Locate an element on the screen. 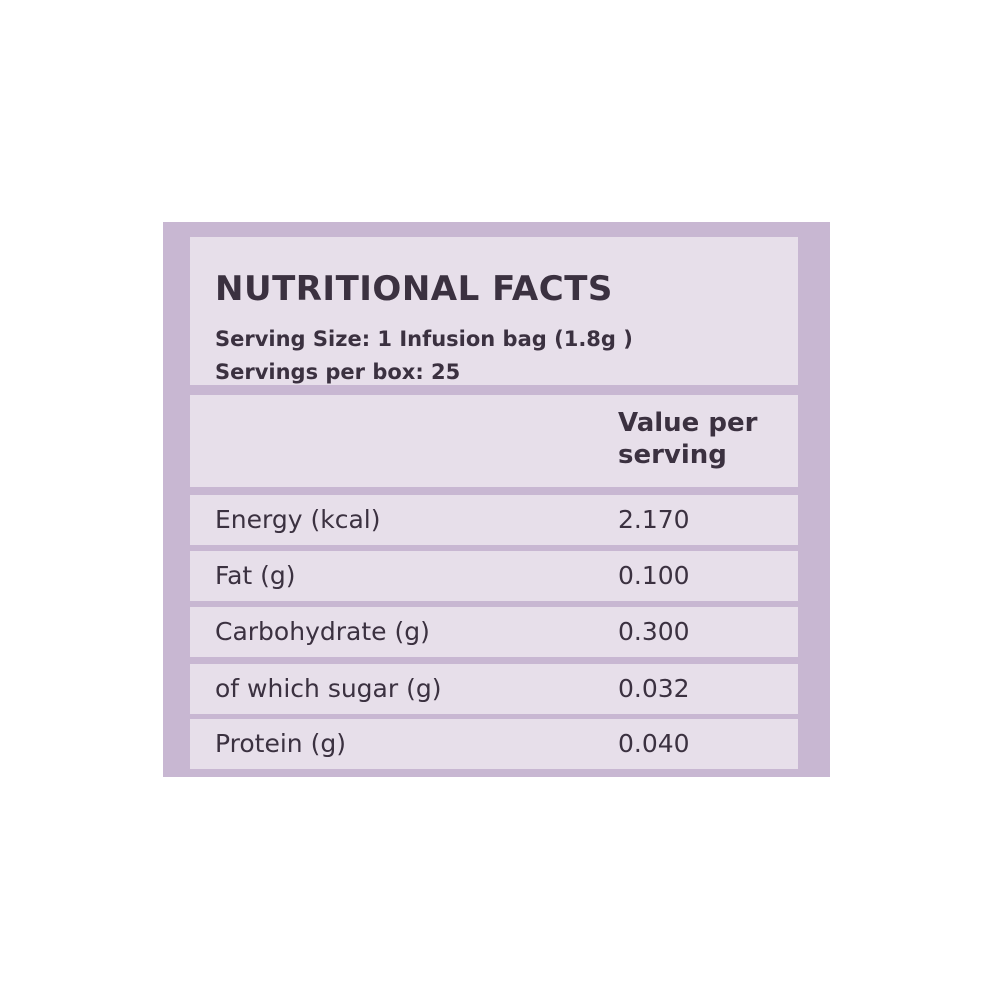 Image resolution: width=1000 pixels, height=1000 pixels. table-row: of which sugar (g) 0.032 is located at coordinates (494, 689).